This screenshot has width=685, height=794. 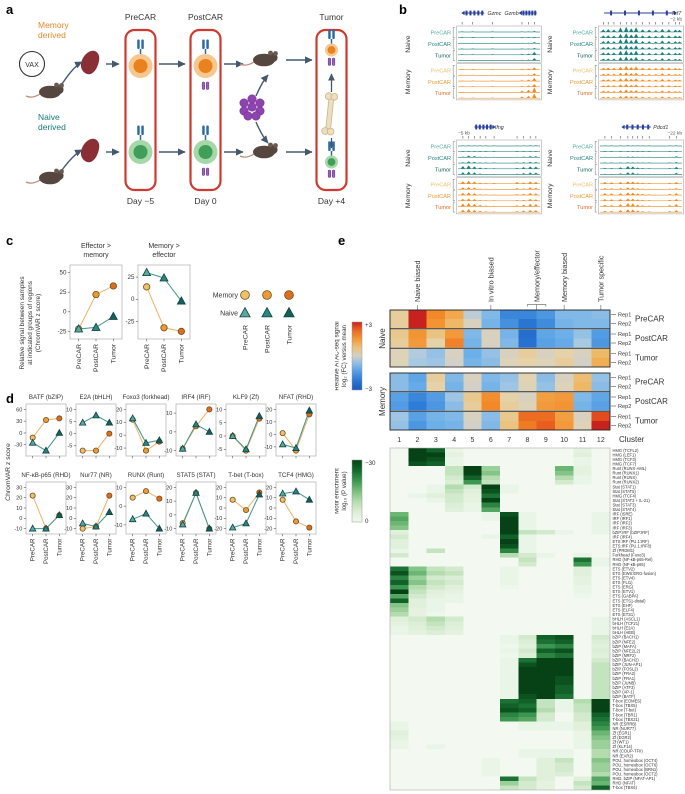 I want to click on x-axis-label: PreCAR, so click(x=133, y=549).